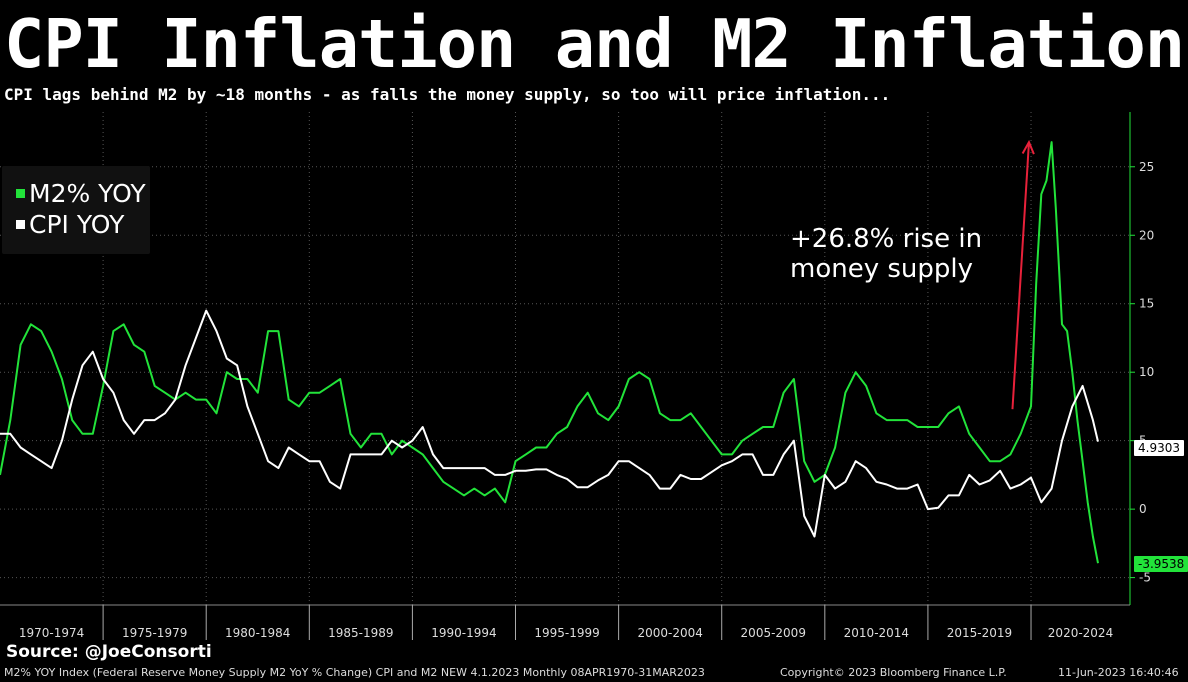 This screenshot has width=1188, height=682. I want to click on period-label: 2020-2024, so click(1080, 633).